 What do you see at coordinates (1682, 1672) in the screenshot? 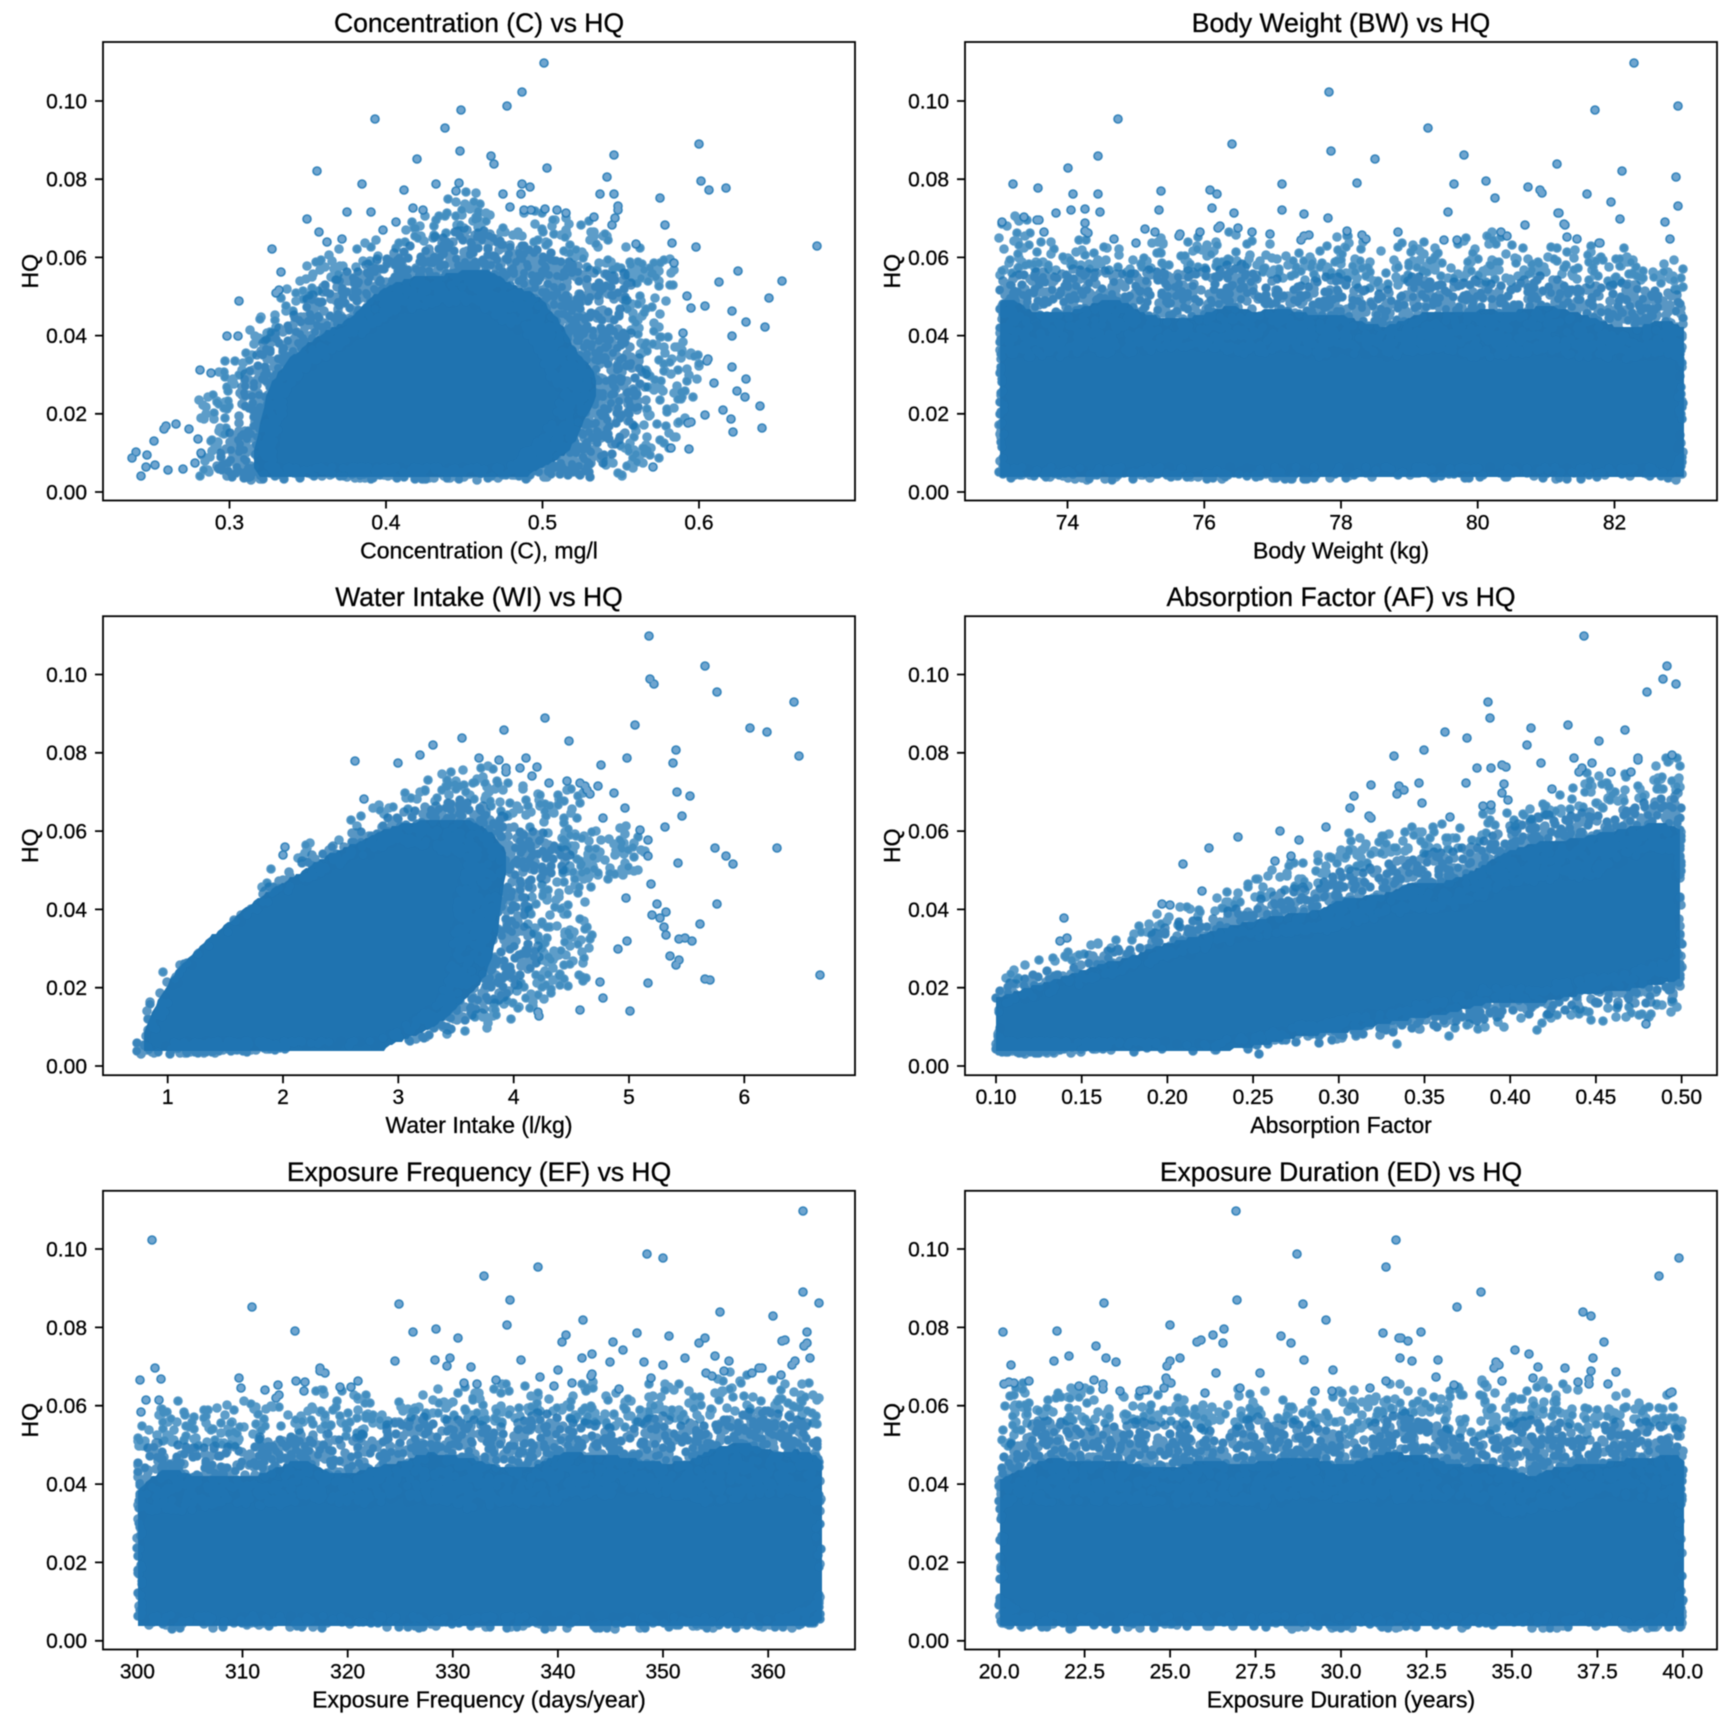
I see `svg-text: 40.0` at bounding box center [1682, 1672].